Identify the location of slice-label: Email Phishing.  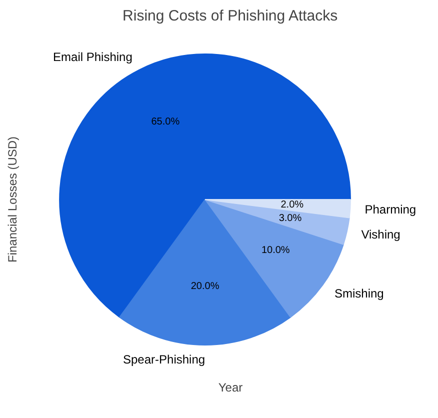
(92, 57).